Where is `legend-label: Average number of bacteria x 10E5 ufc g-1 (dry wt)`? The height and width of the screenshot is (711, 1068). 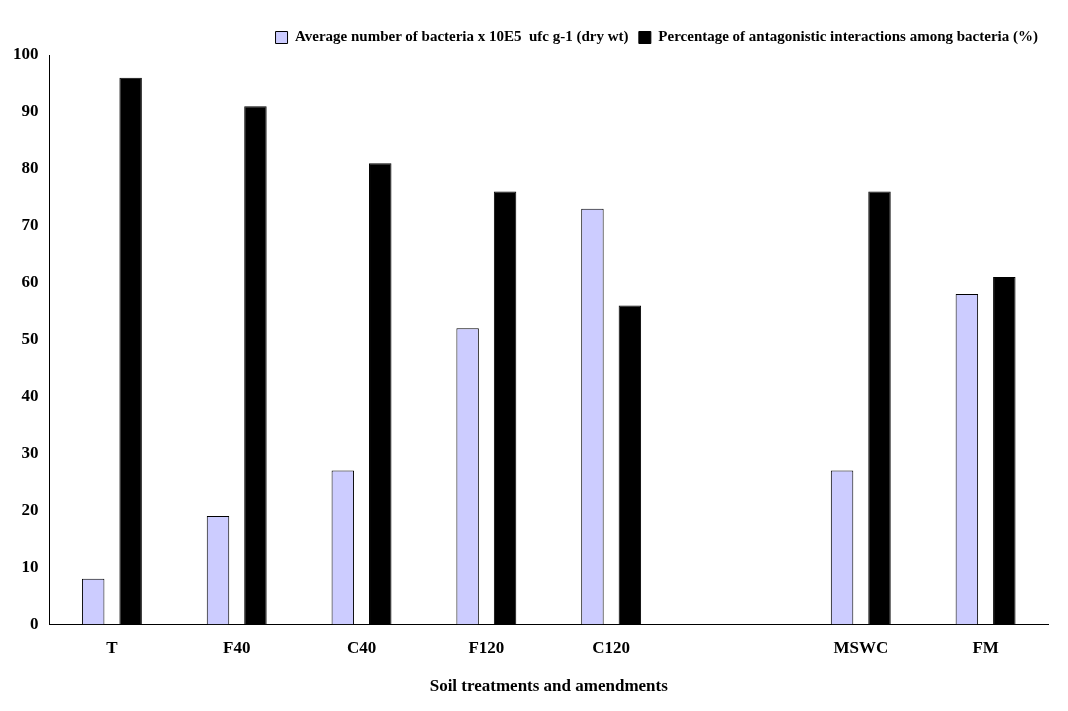 legend-label: Average number of bacteria x 10E5 ufc g-1 (dry wt) is located at coordinates (462, 37).